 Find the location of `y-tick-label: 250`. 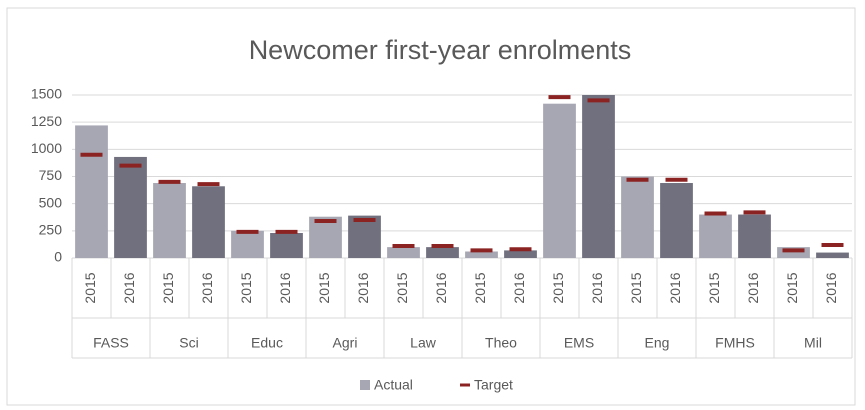

y-tick-label: 250 is located at coordinates (51, 230).